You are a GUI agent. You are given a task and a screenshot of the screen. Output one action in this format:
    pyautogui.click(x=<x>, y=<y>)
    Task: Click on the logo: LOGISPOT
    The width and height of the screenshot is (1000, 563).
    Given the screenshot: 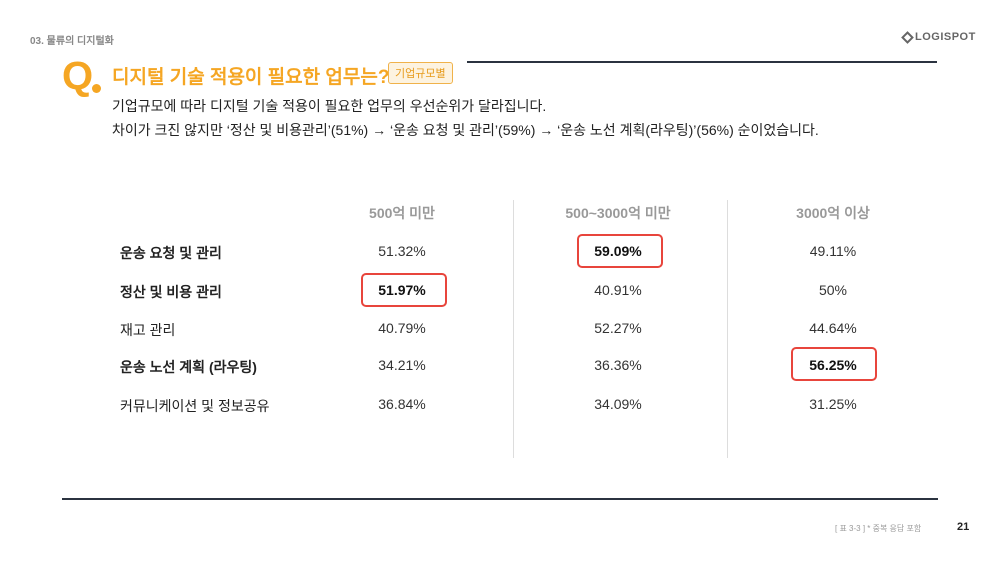 What is the action you would take?
    pyautogui.click(x=938, y=37)
    